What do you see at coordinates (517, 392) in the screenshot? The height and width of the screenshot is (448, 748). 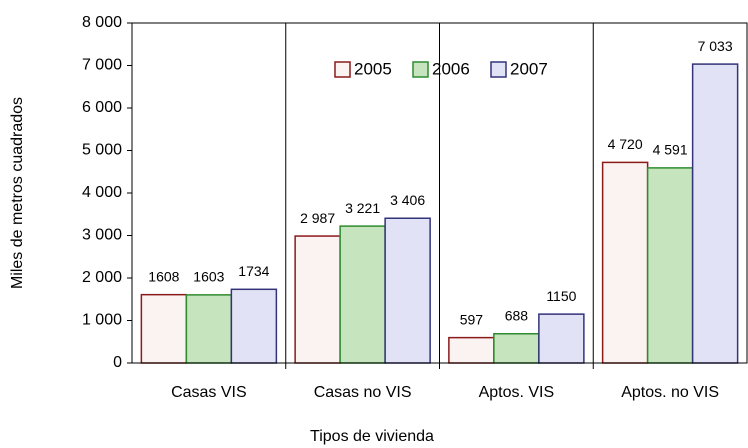 I see `x-tick-label: Aptos. VIS` at bounding box center [517, 392].